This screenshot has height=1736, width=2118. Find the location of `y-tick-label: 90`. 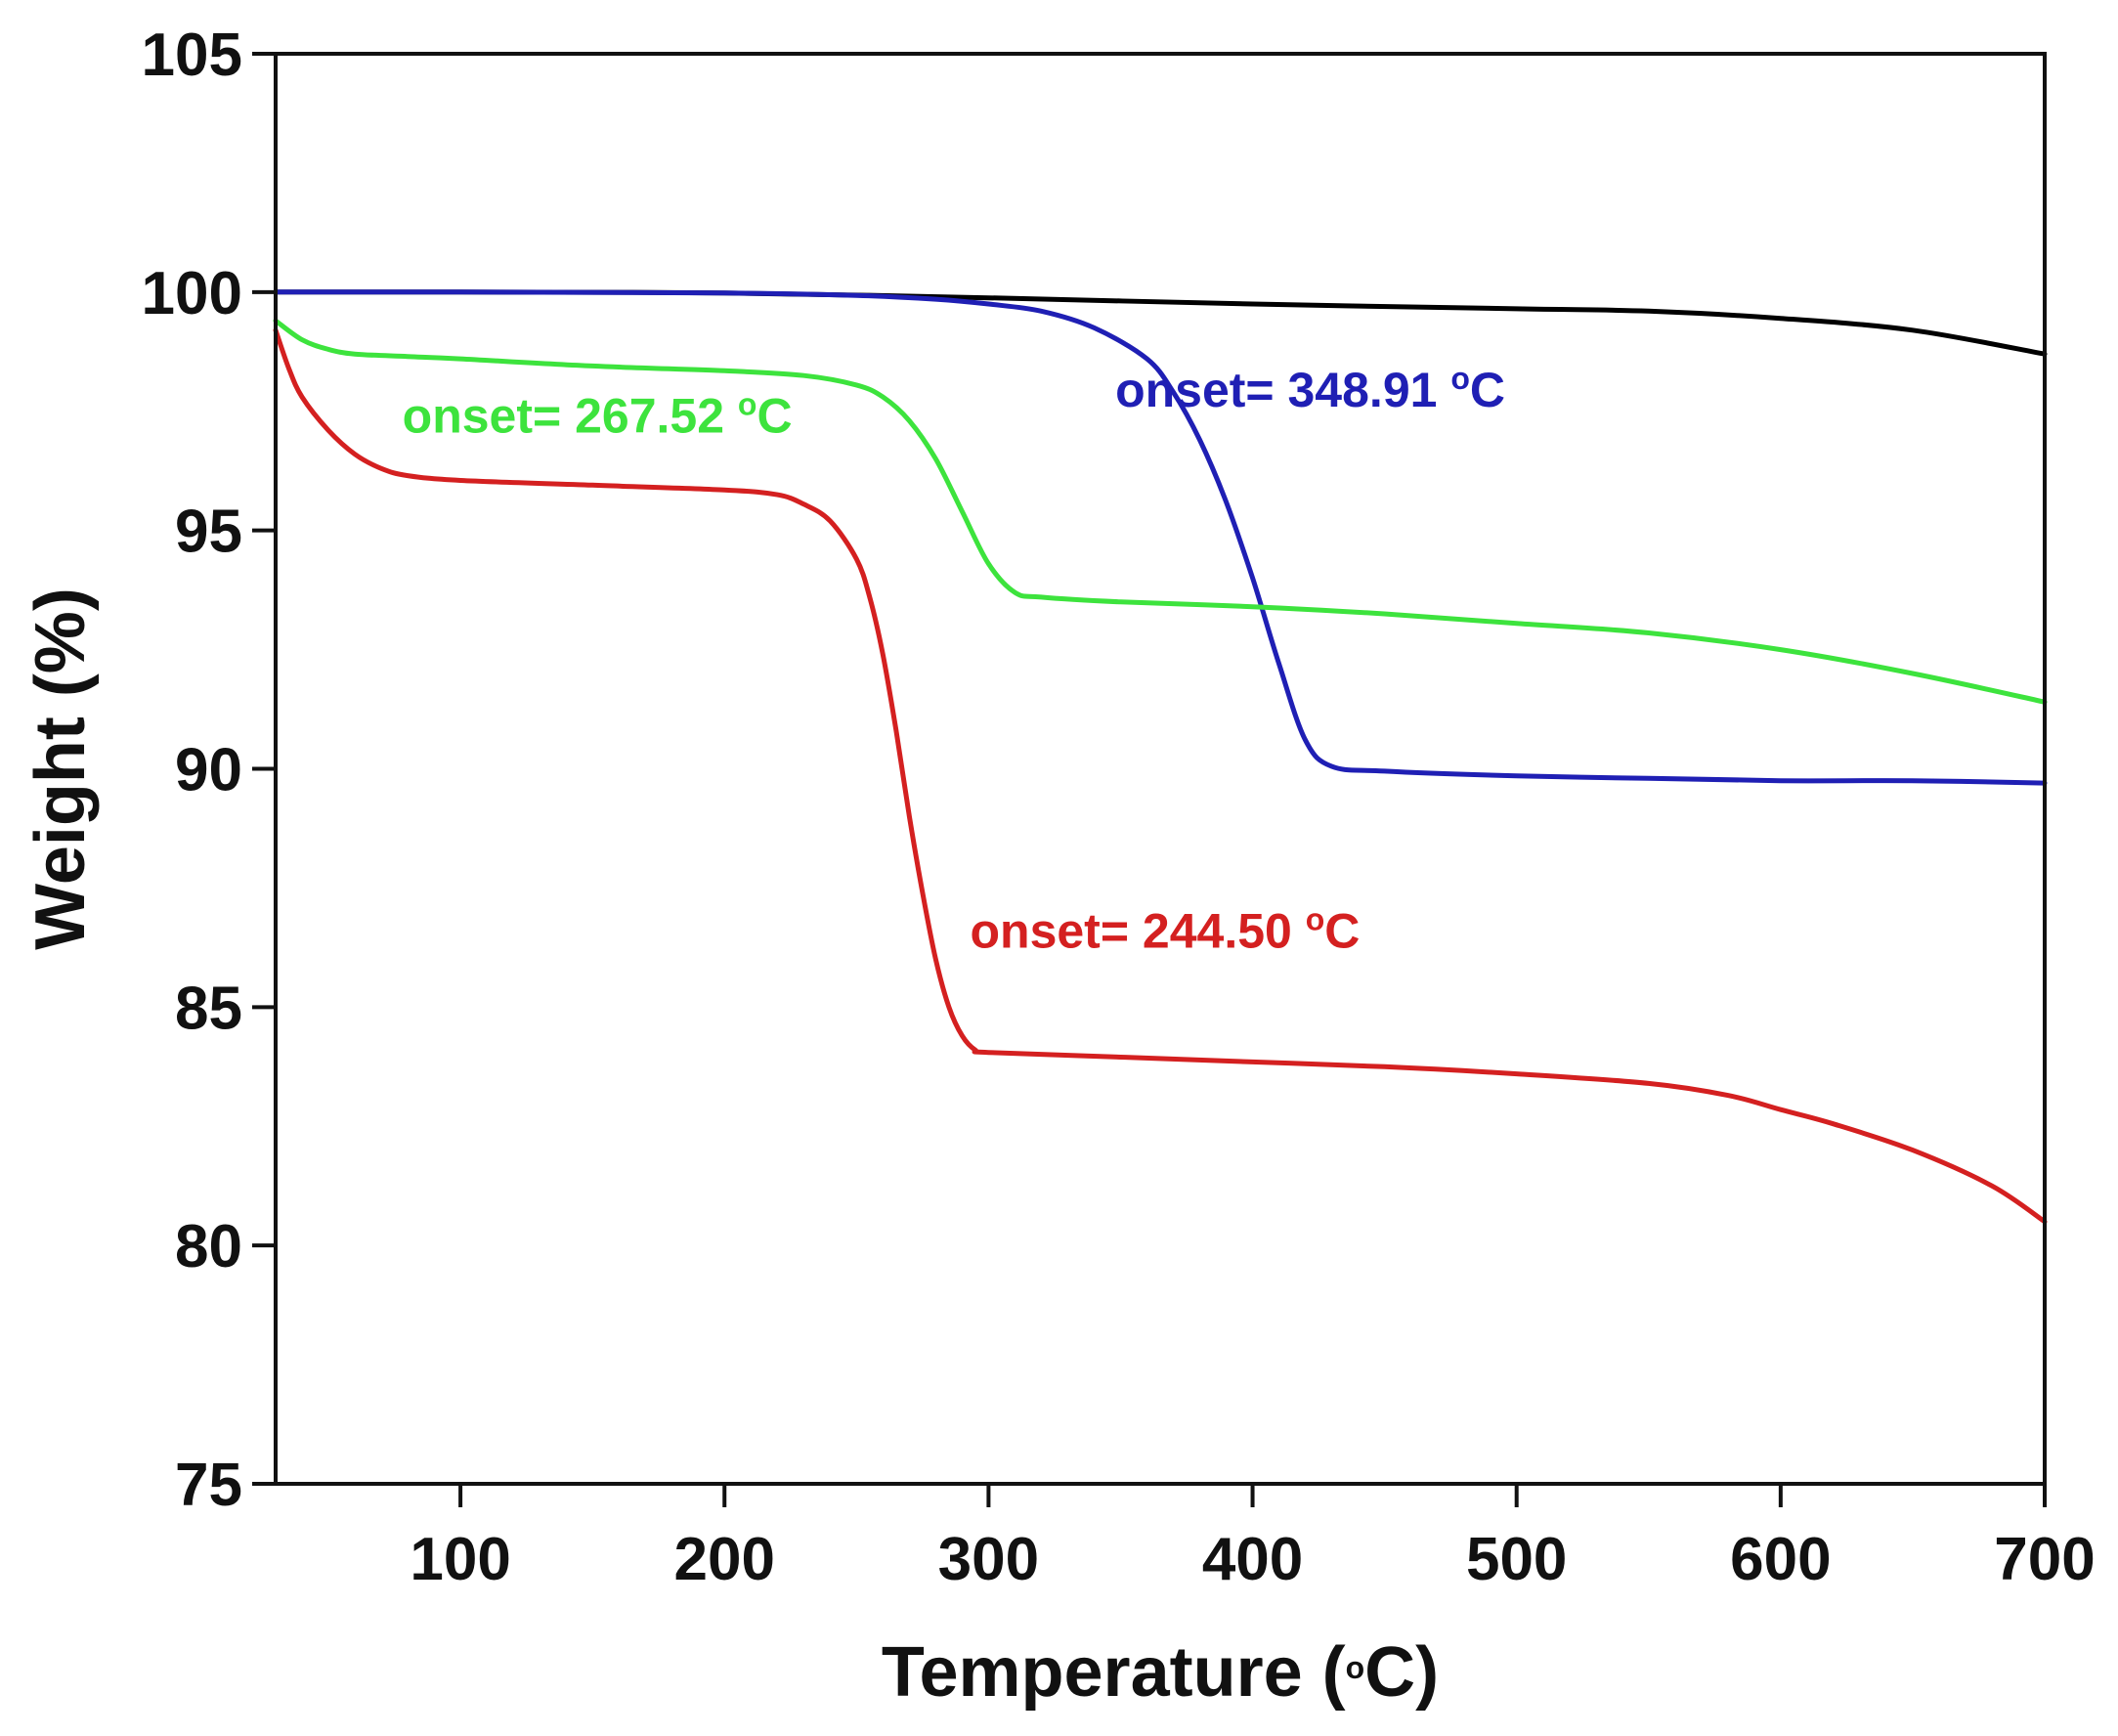

y-tick-label: 90 is located at coordinates (209, 770).